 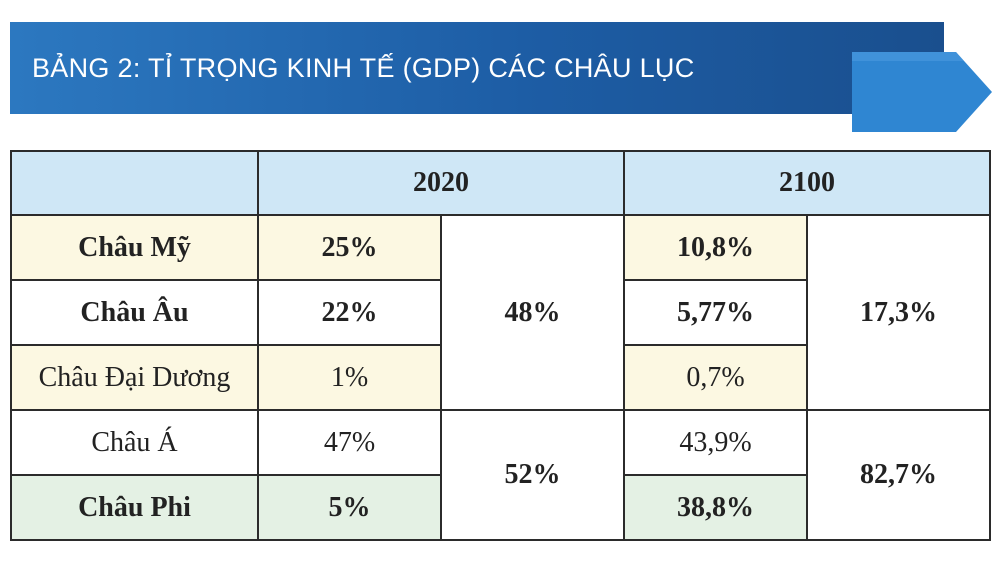 I want to click on continent-name: Châu Mỹ, so click(x=134, y=247).